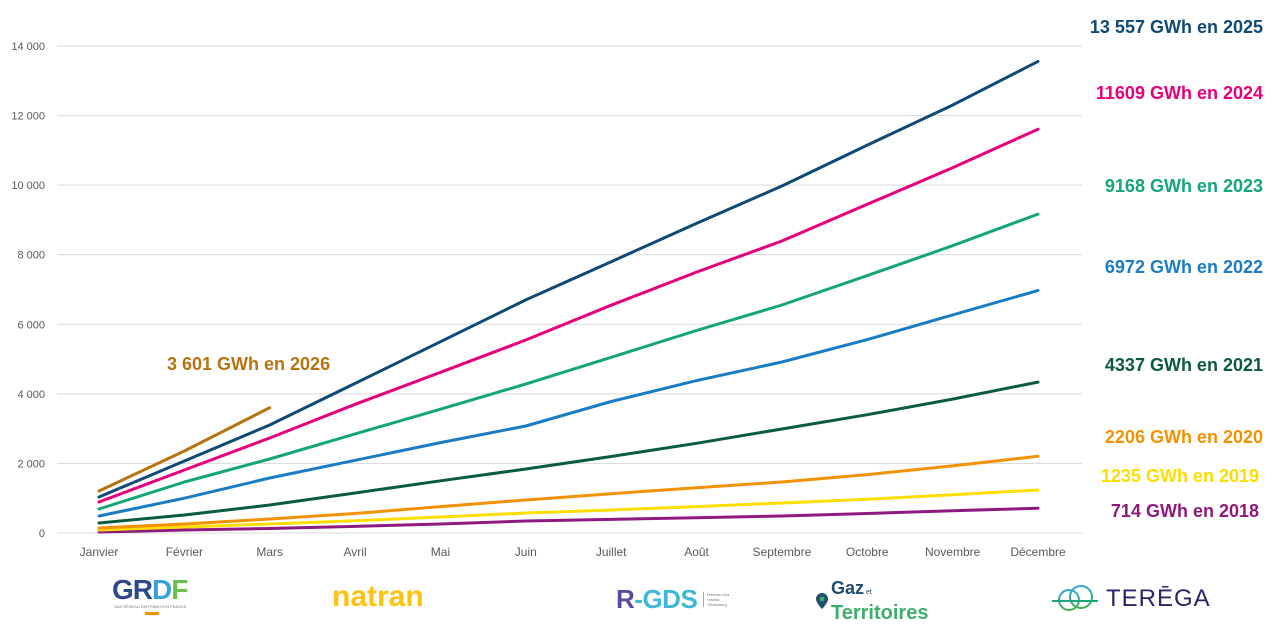 The height and width of the screenshot is (631, 1287). I want to click on grdf-subtitle: GAZ RÉSEAU DISTRIBUTION FRANCE, so click(150, 606).